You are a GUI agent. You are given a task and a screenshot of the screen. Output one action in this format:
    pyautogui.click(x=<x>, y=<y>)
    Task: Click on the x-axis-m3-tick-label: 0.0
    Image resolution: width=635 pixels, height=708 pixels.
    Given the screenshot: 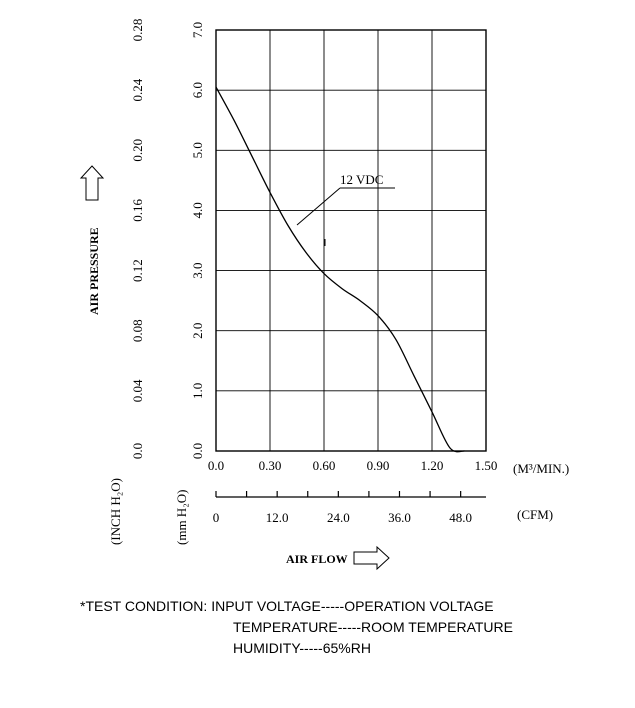 What is the action you would take?
    pyautogui.click(x=216, y=465)
    